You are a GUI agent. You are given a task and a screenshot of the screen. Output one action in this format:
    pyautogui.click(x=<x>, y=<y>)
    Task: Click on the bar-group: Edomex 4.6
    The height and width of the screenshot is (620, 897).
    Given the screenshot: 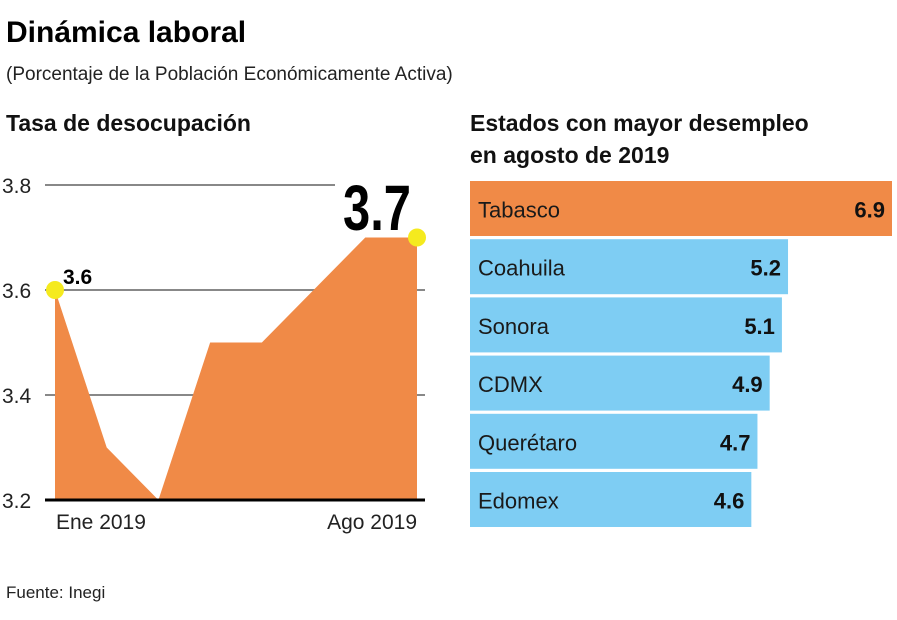 What is the action you would take?
    pyautogui.click(x=611, y=499)
    